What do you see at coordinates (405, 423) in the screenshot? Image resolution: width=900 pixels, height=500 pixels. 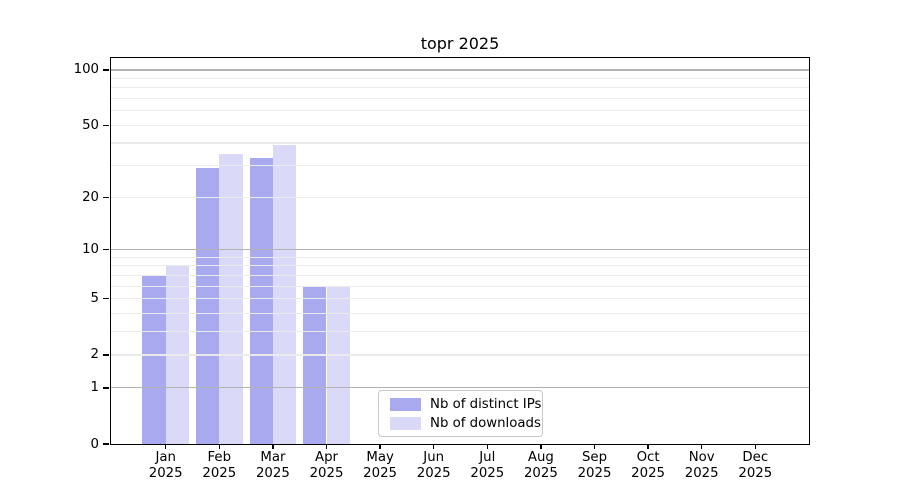 I see `legend-swatch-downloads-icon` at bounding box center [405, 423].